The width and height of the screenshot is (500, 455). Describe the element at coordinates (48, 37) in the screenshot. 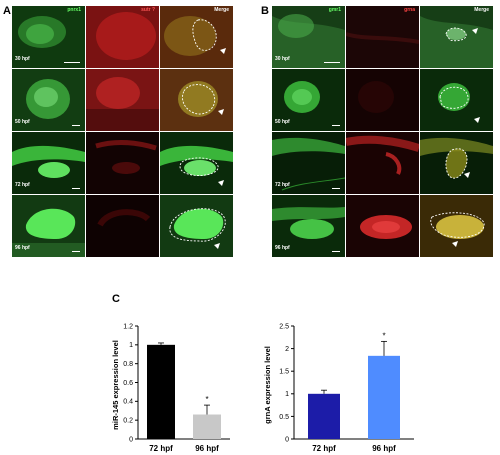

I see `tile-a-30-green: pnrx1 30 hpf` at that location.